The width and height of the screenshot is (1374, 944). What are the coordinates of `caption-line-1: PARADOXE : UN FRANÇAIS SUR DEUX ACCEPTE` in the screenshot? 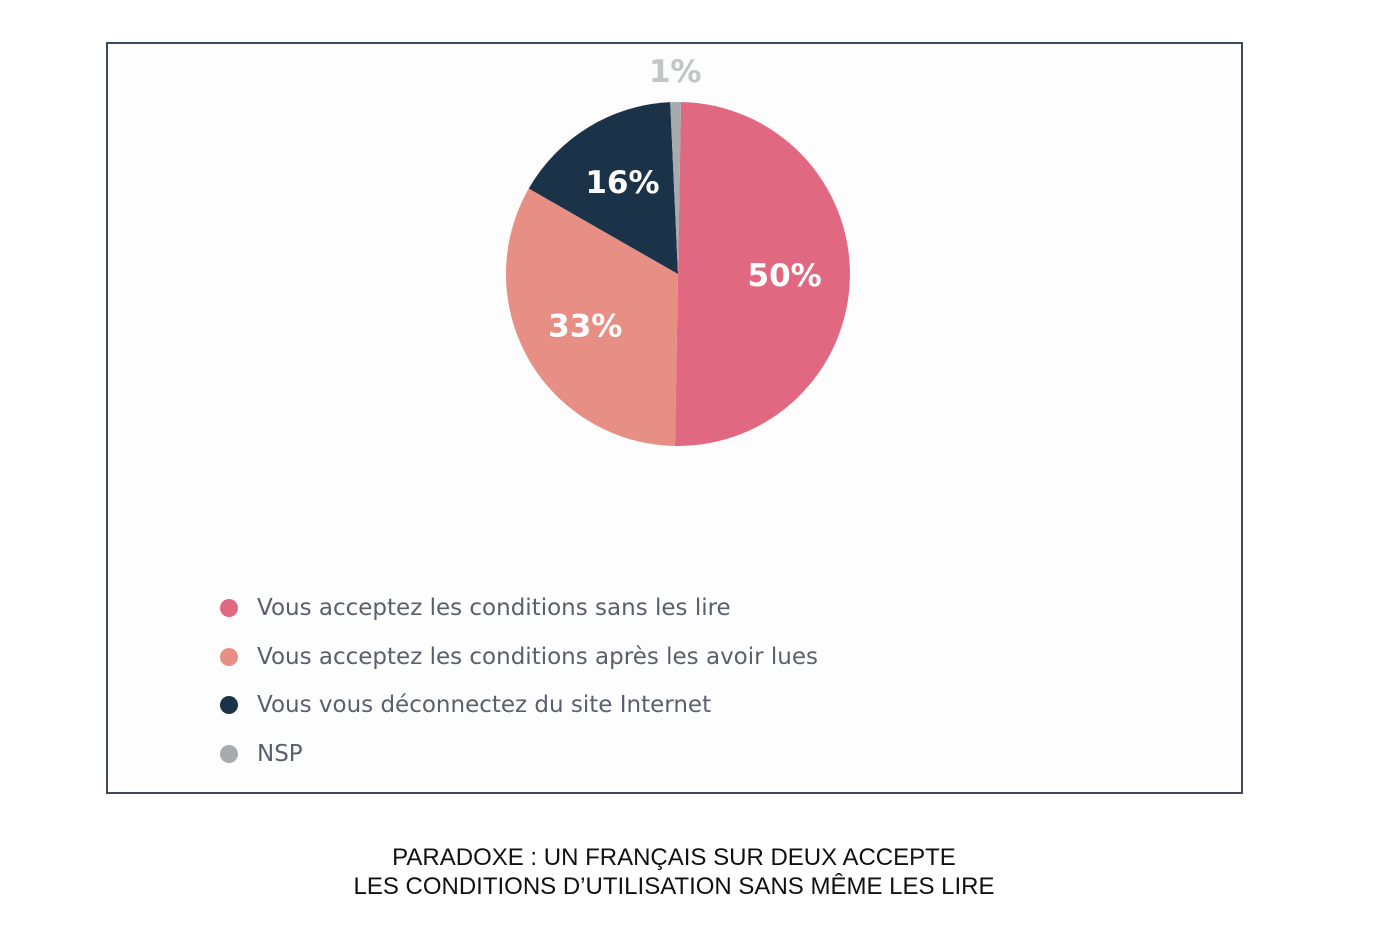 It's located at (674, 857).